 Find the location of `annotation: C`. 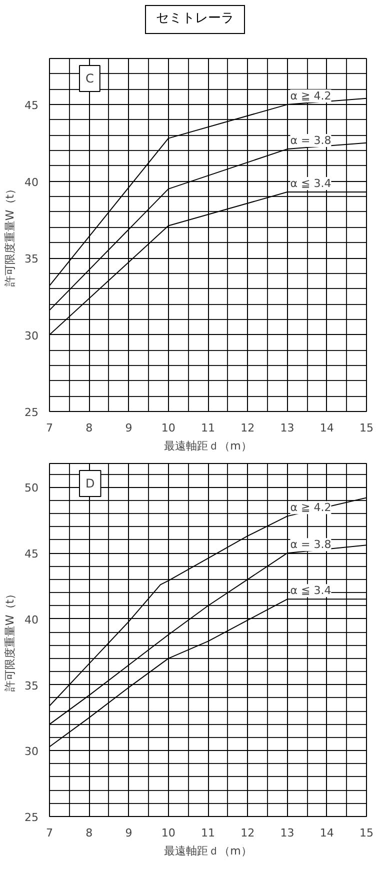

annotation: C is located at coordinates (90, 79).